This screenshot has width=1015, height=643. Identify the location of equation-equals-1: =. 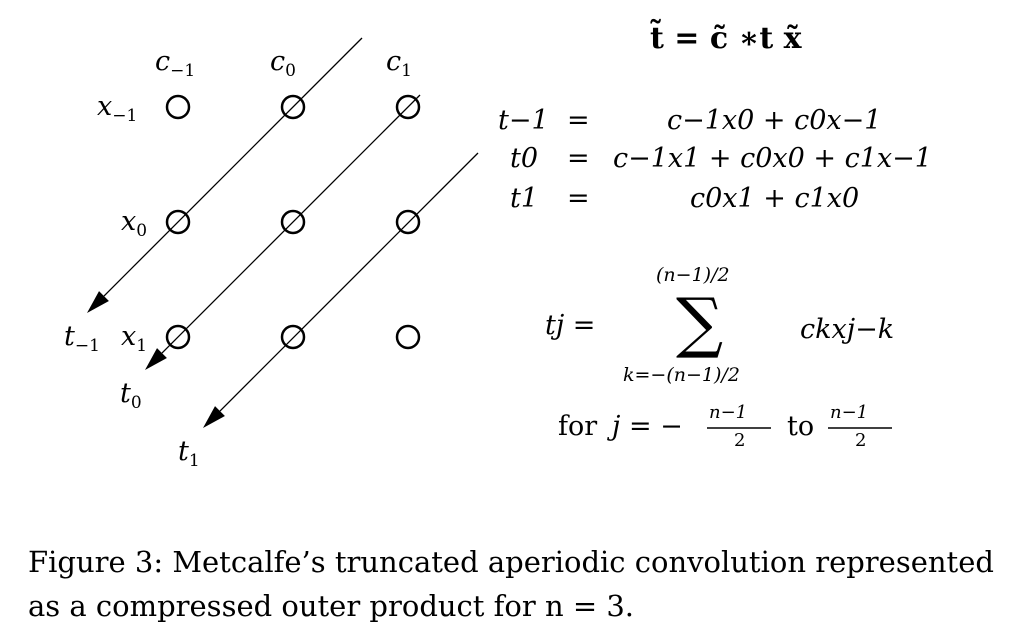
(578, 120).